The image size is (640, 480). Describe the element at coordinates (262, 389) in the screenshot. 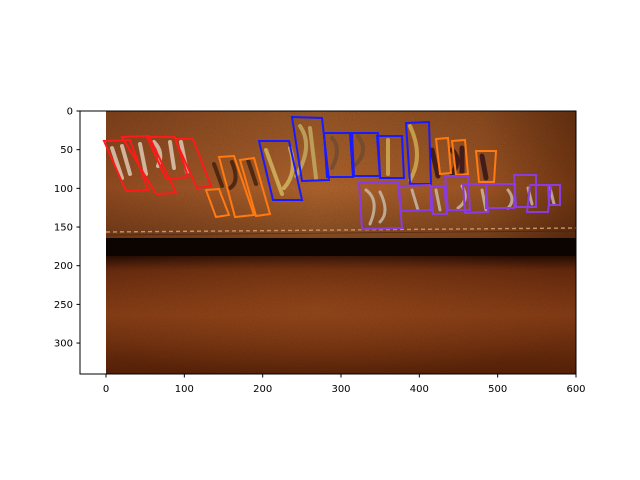

I see `x-tick-label: 200` at that location.